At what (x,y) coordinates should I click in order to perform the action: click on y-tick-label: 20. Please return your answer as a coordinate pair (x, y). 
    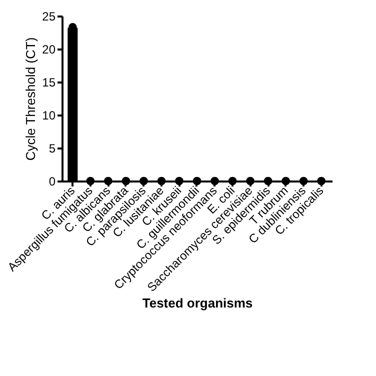
    Looking at the image, I should click on (49, 49).